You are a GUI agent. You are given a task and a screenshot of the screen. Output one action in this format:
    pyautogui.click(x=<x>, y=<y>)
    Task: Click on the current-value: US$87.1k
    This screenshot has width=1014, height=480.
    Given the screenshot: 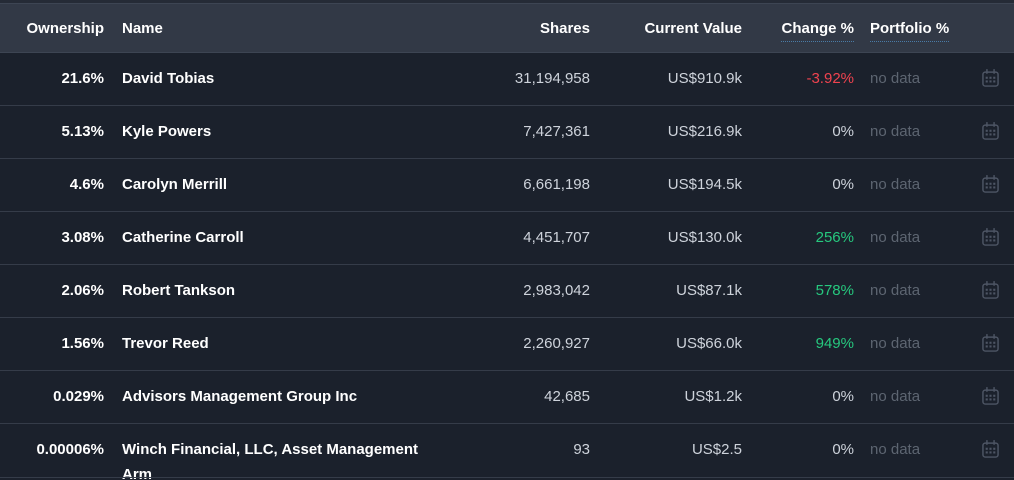 What is the action you would take?
    pyautogui.click(x=709, y=290)
    